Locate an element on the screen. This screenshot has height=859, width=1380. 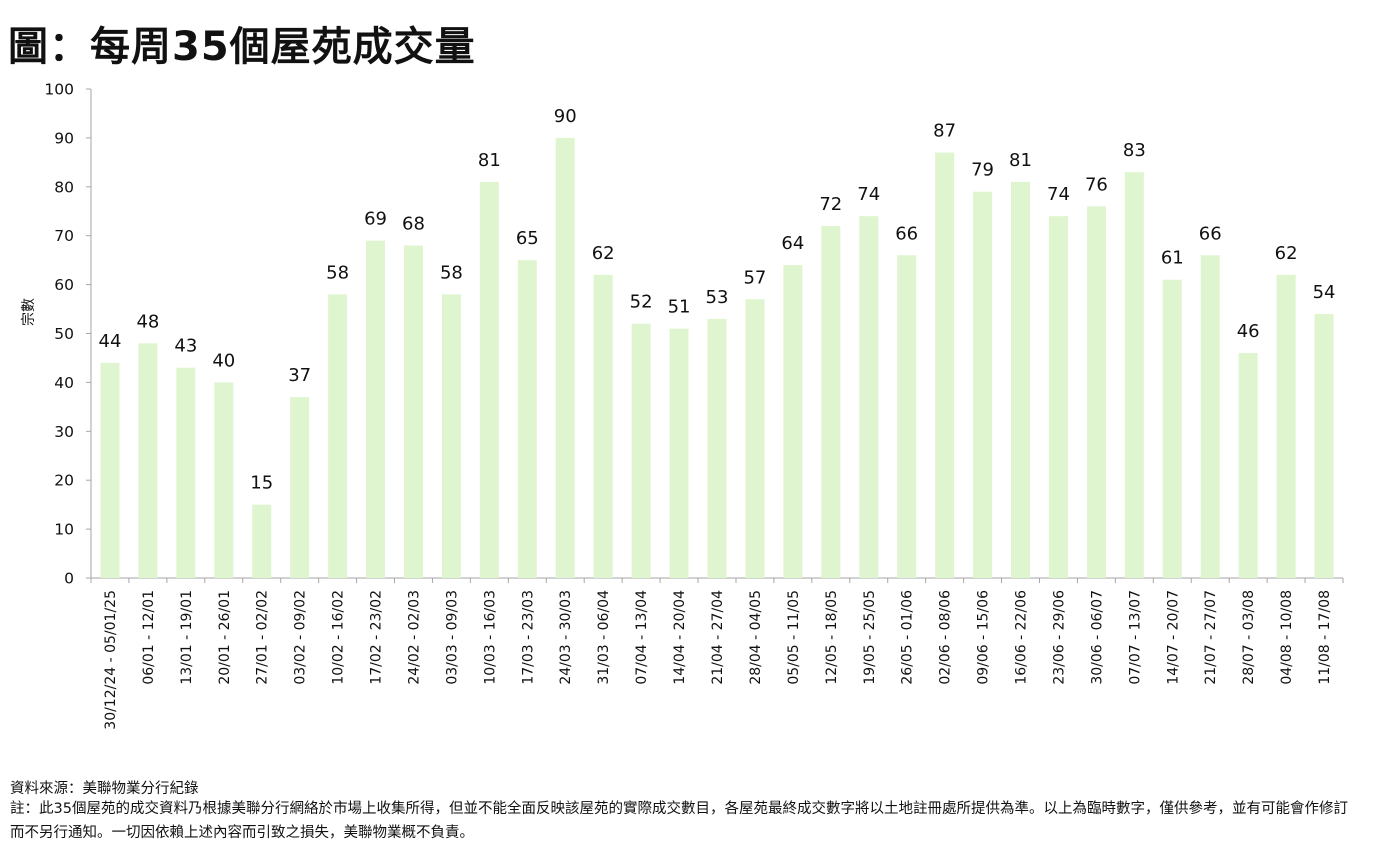
x-tick-label: 07/04 - 13/04 is located at coordinates (642, 637).